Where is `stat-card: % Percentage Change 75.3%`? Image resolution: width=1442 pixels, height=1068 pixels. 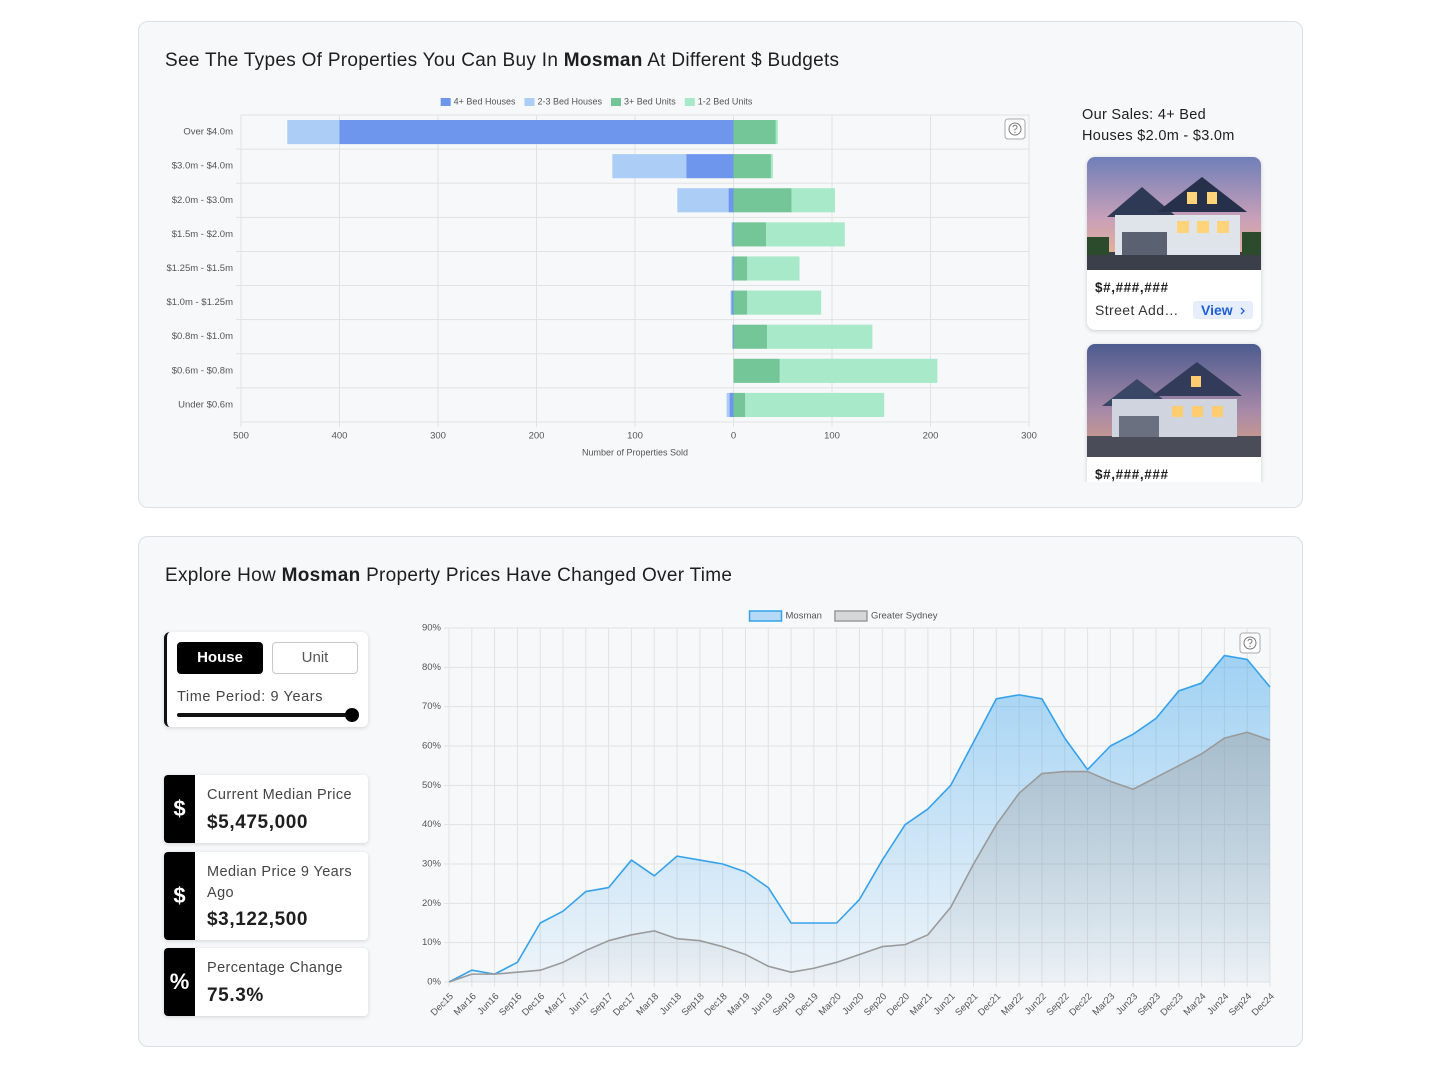
stat-card: % Percentage Change 75.3% is located at coordinates (266, 982).